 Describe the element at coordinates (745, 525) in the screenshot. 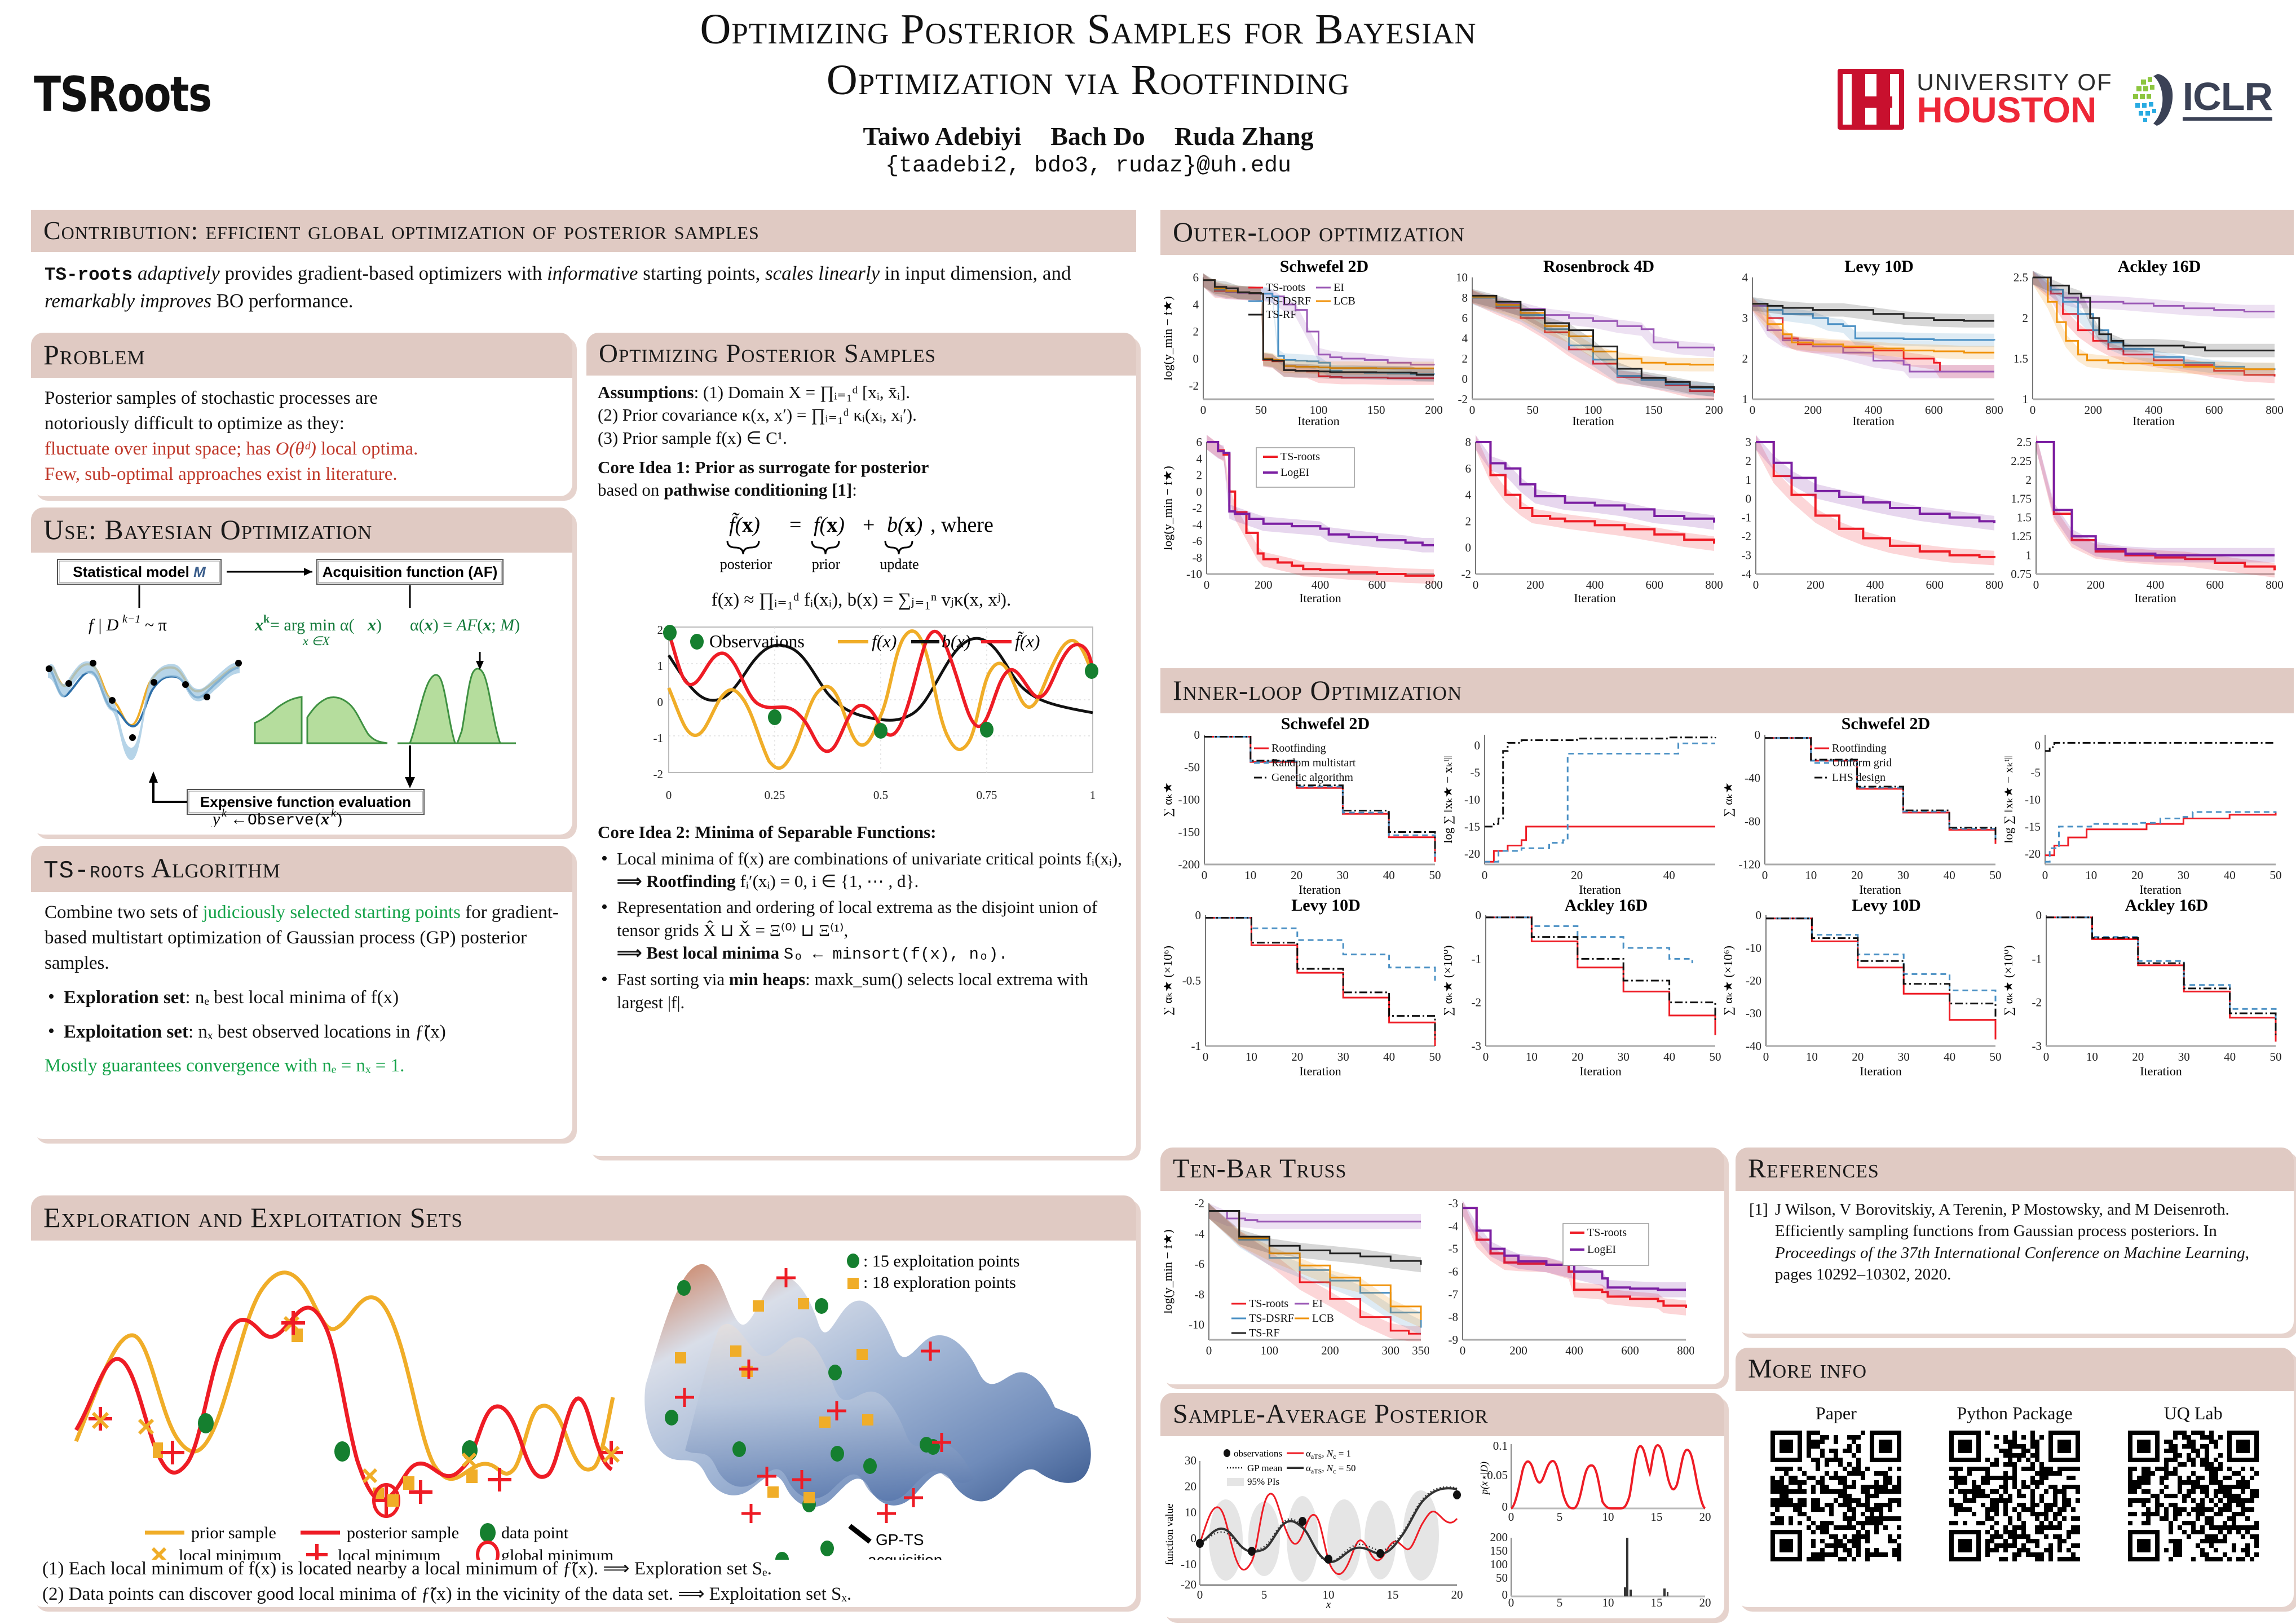

I see `eq-posterior-term: f̃(x)` at that location.